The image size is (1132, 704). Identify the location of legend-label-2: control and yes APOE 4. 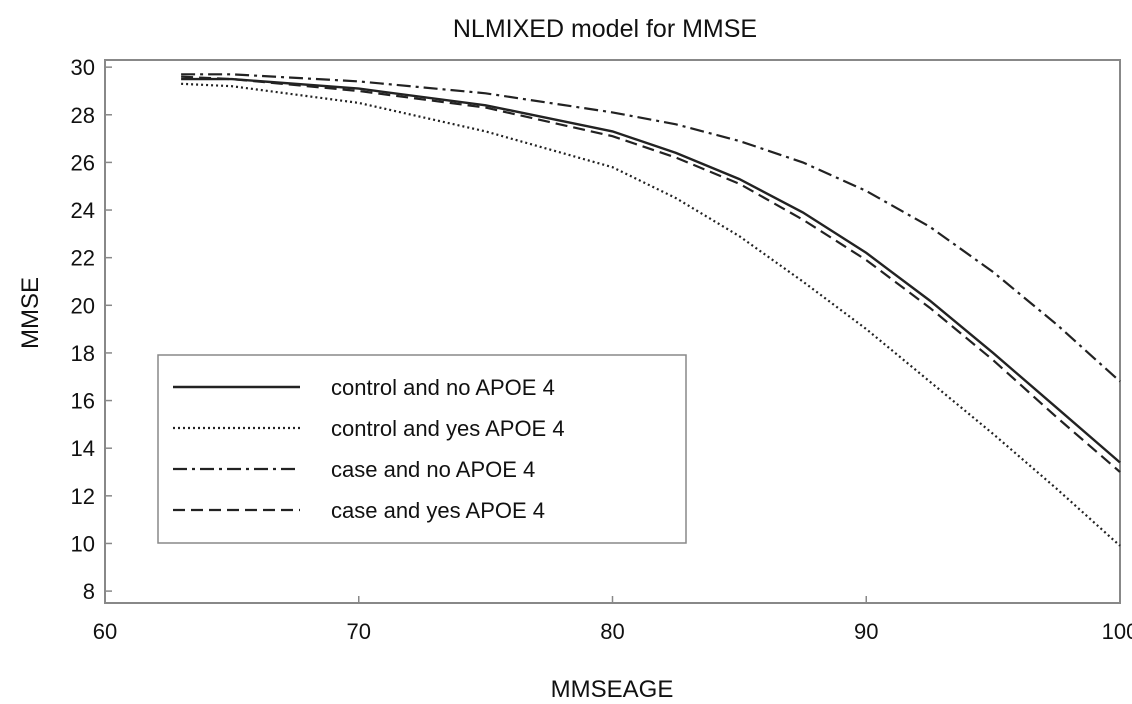
(448, 428).